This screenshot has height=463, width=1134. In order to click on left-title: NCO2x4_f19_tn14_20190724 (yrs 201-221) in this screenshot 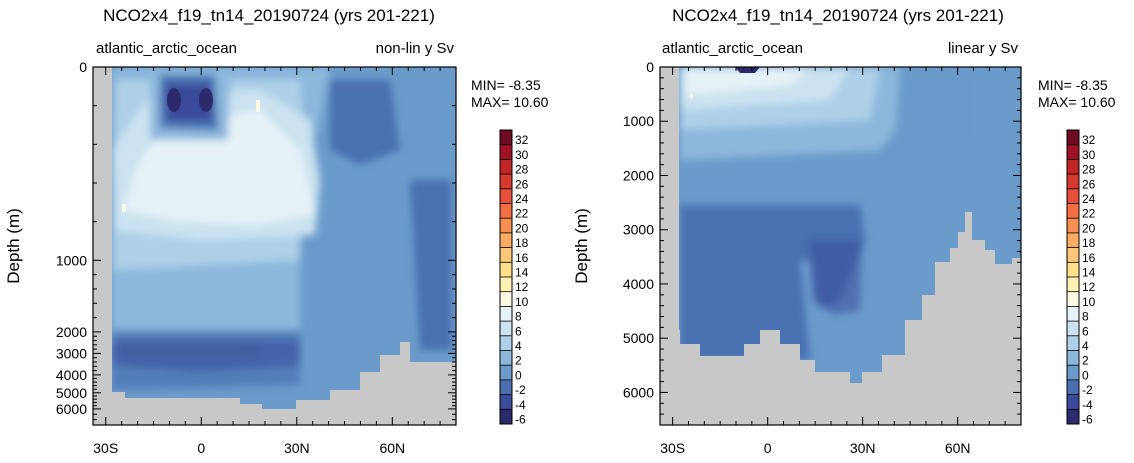, I will do `click(269, 15)`.